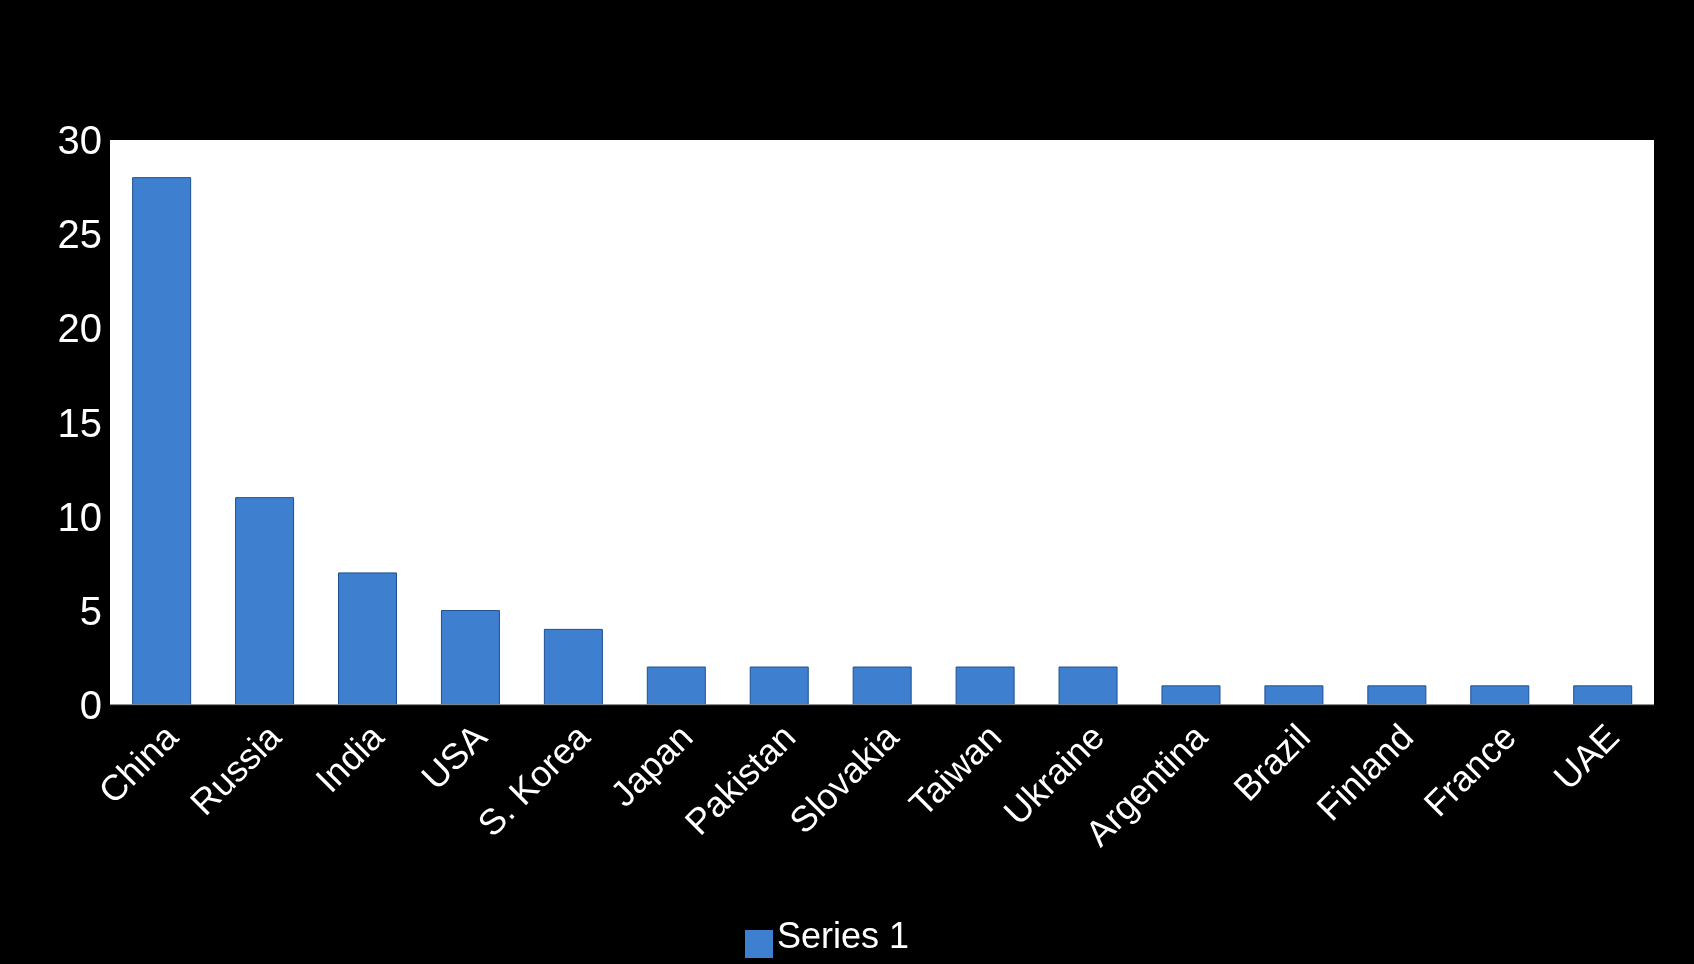  I want to click on y-tick-label: 5, so click(90, 610).